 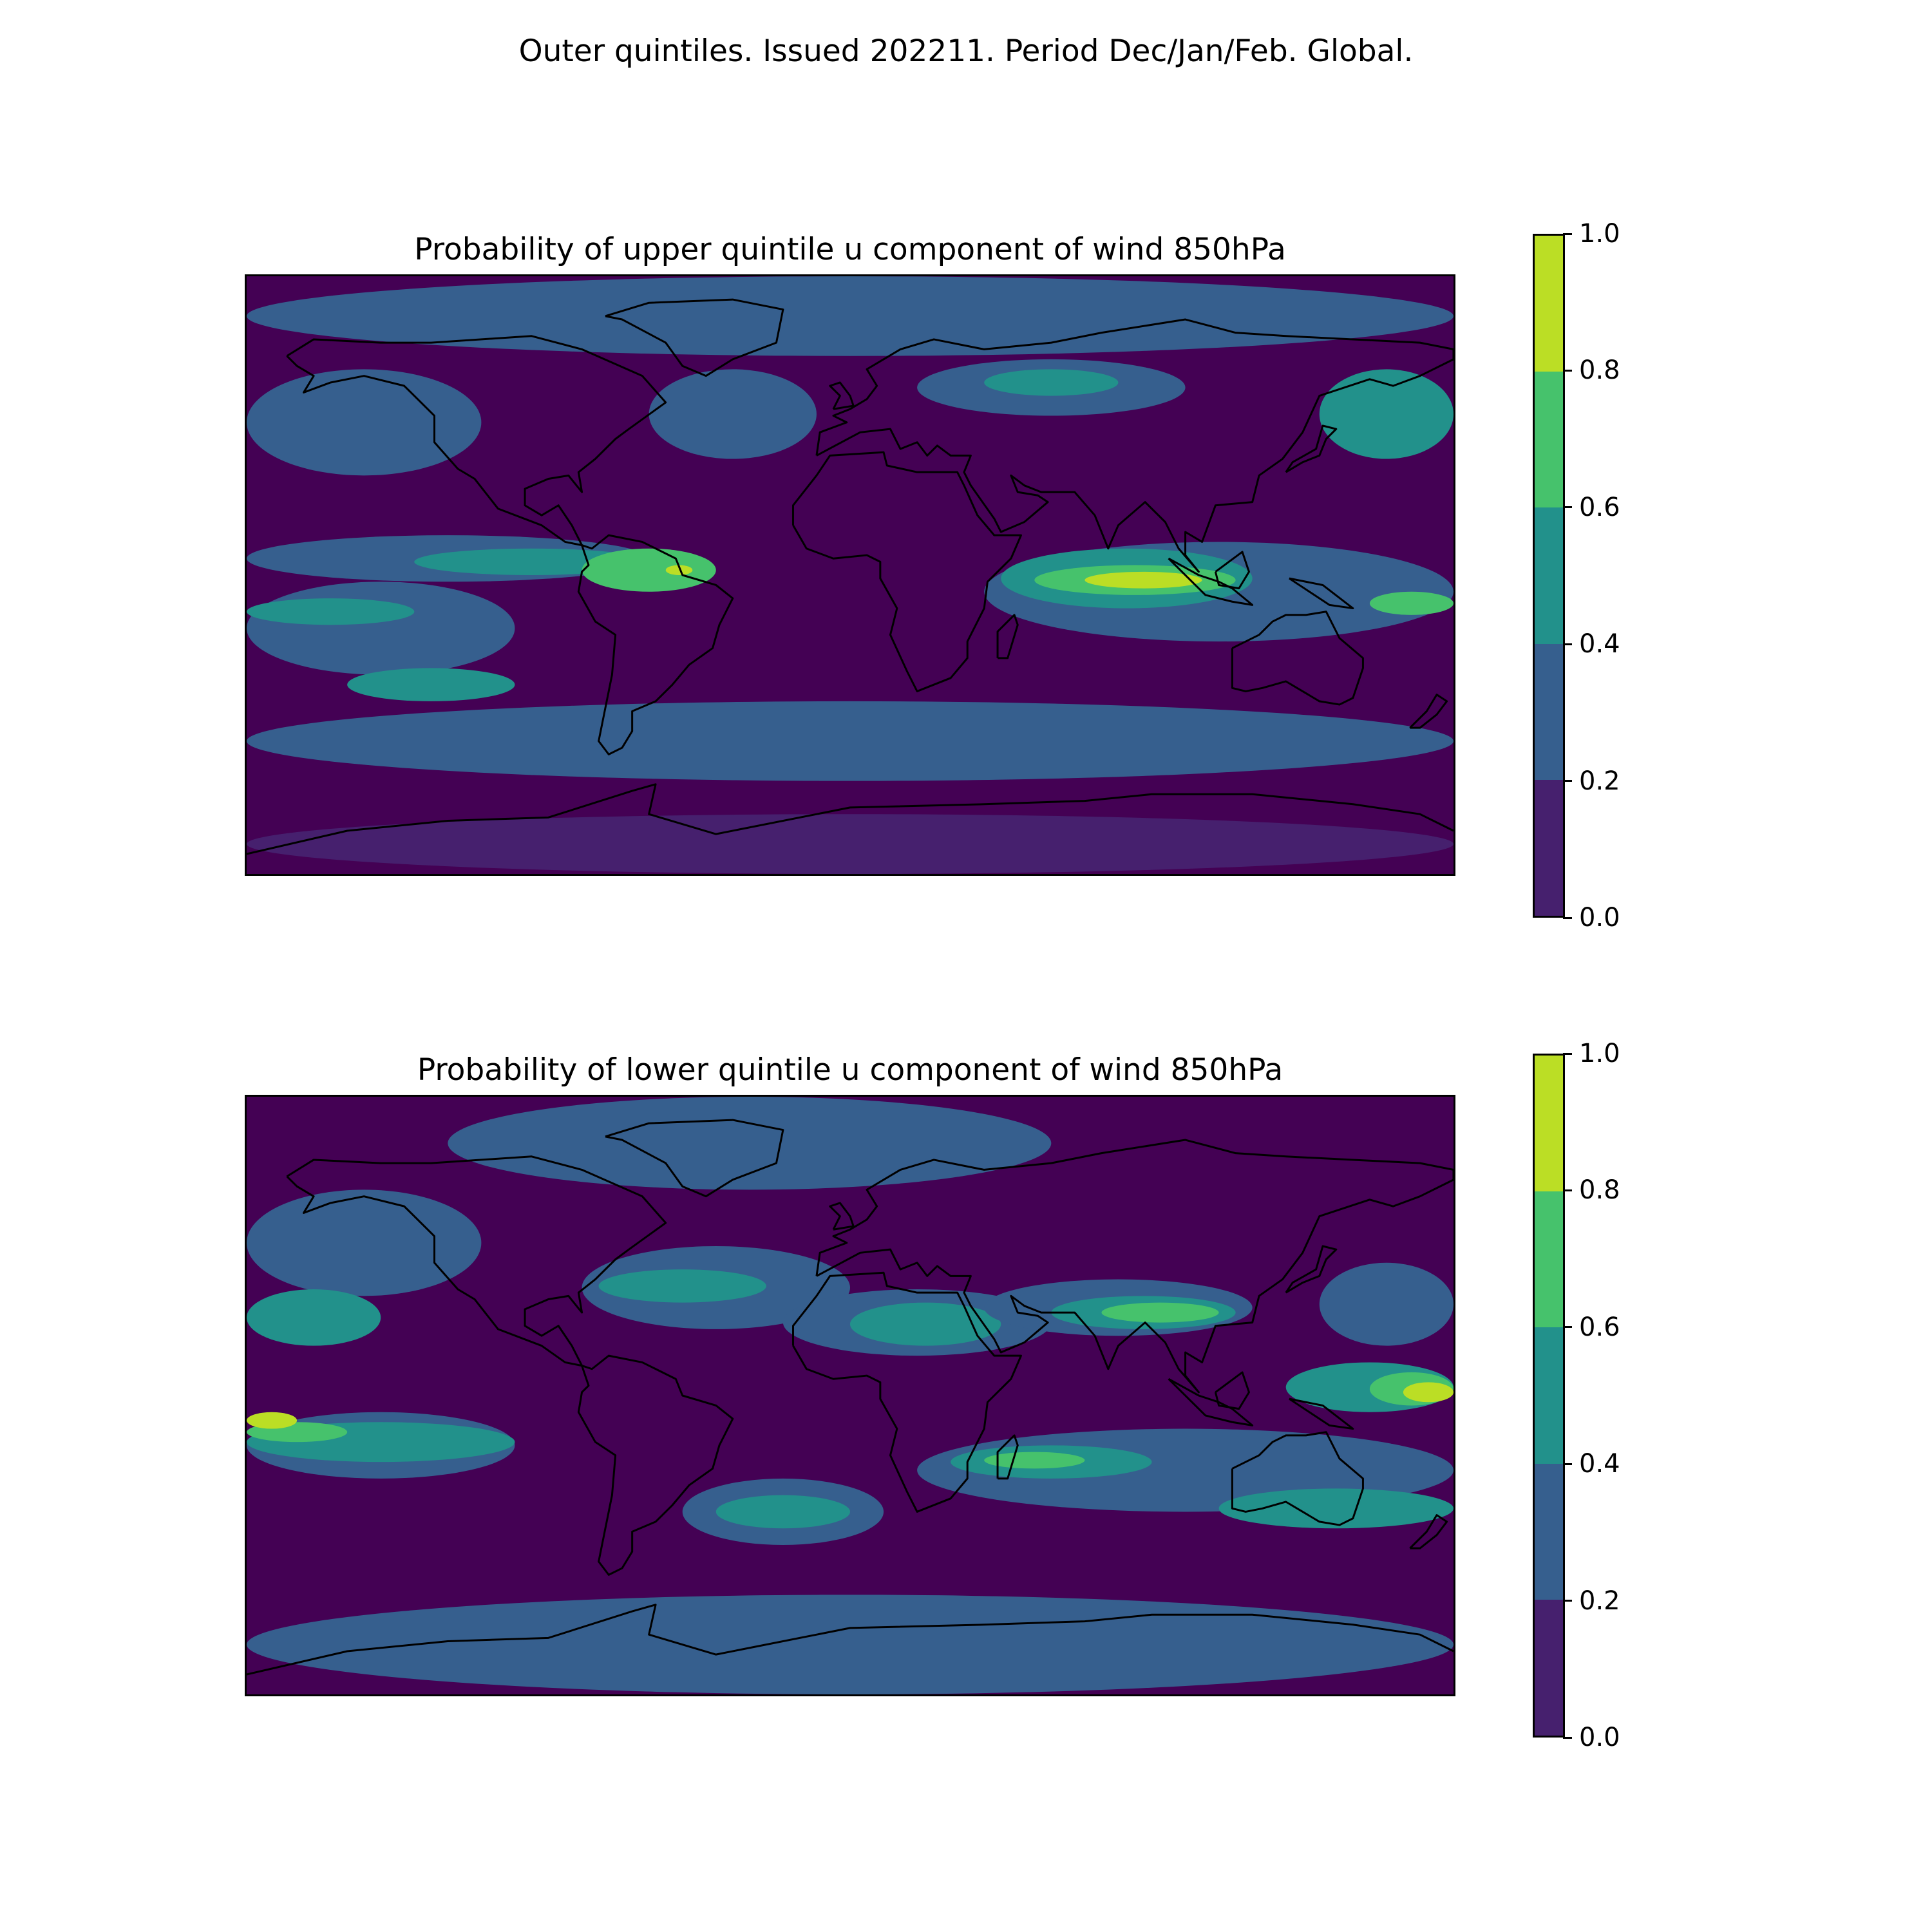 I want to click on region-south-atlantic-core, so click(x=782, y=1512).